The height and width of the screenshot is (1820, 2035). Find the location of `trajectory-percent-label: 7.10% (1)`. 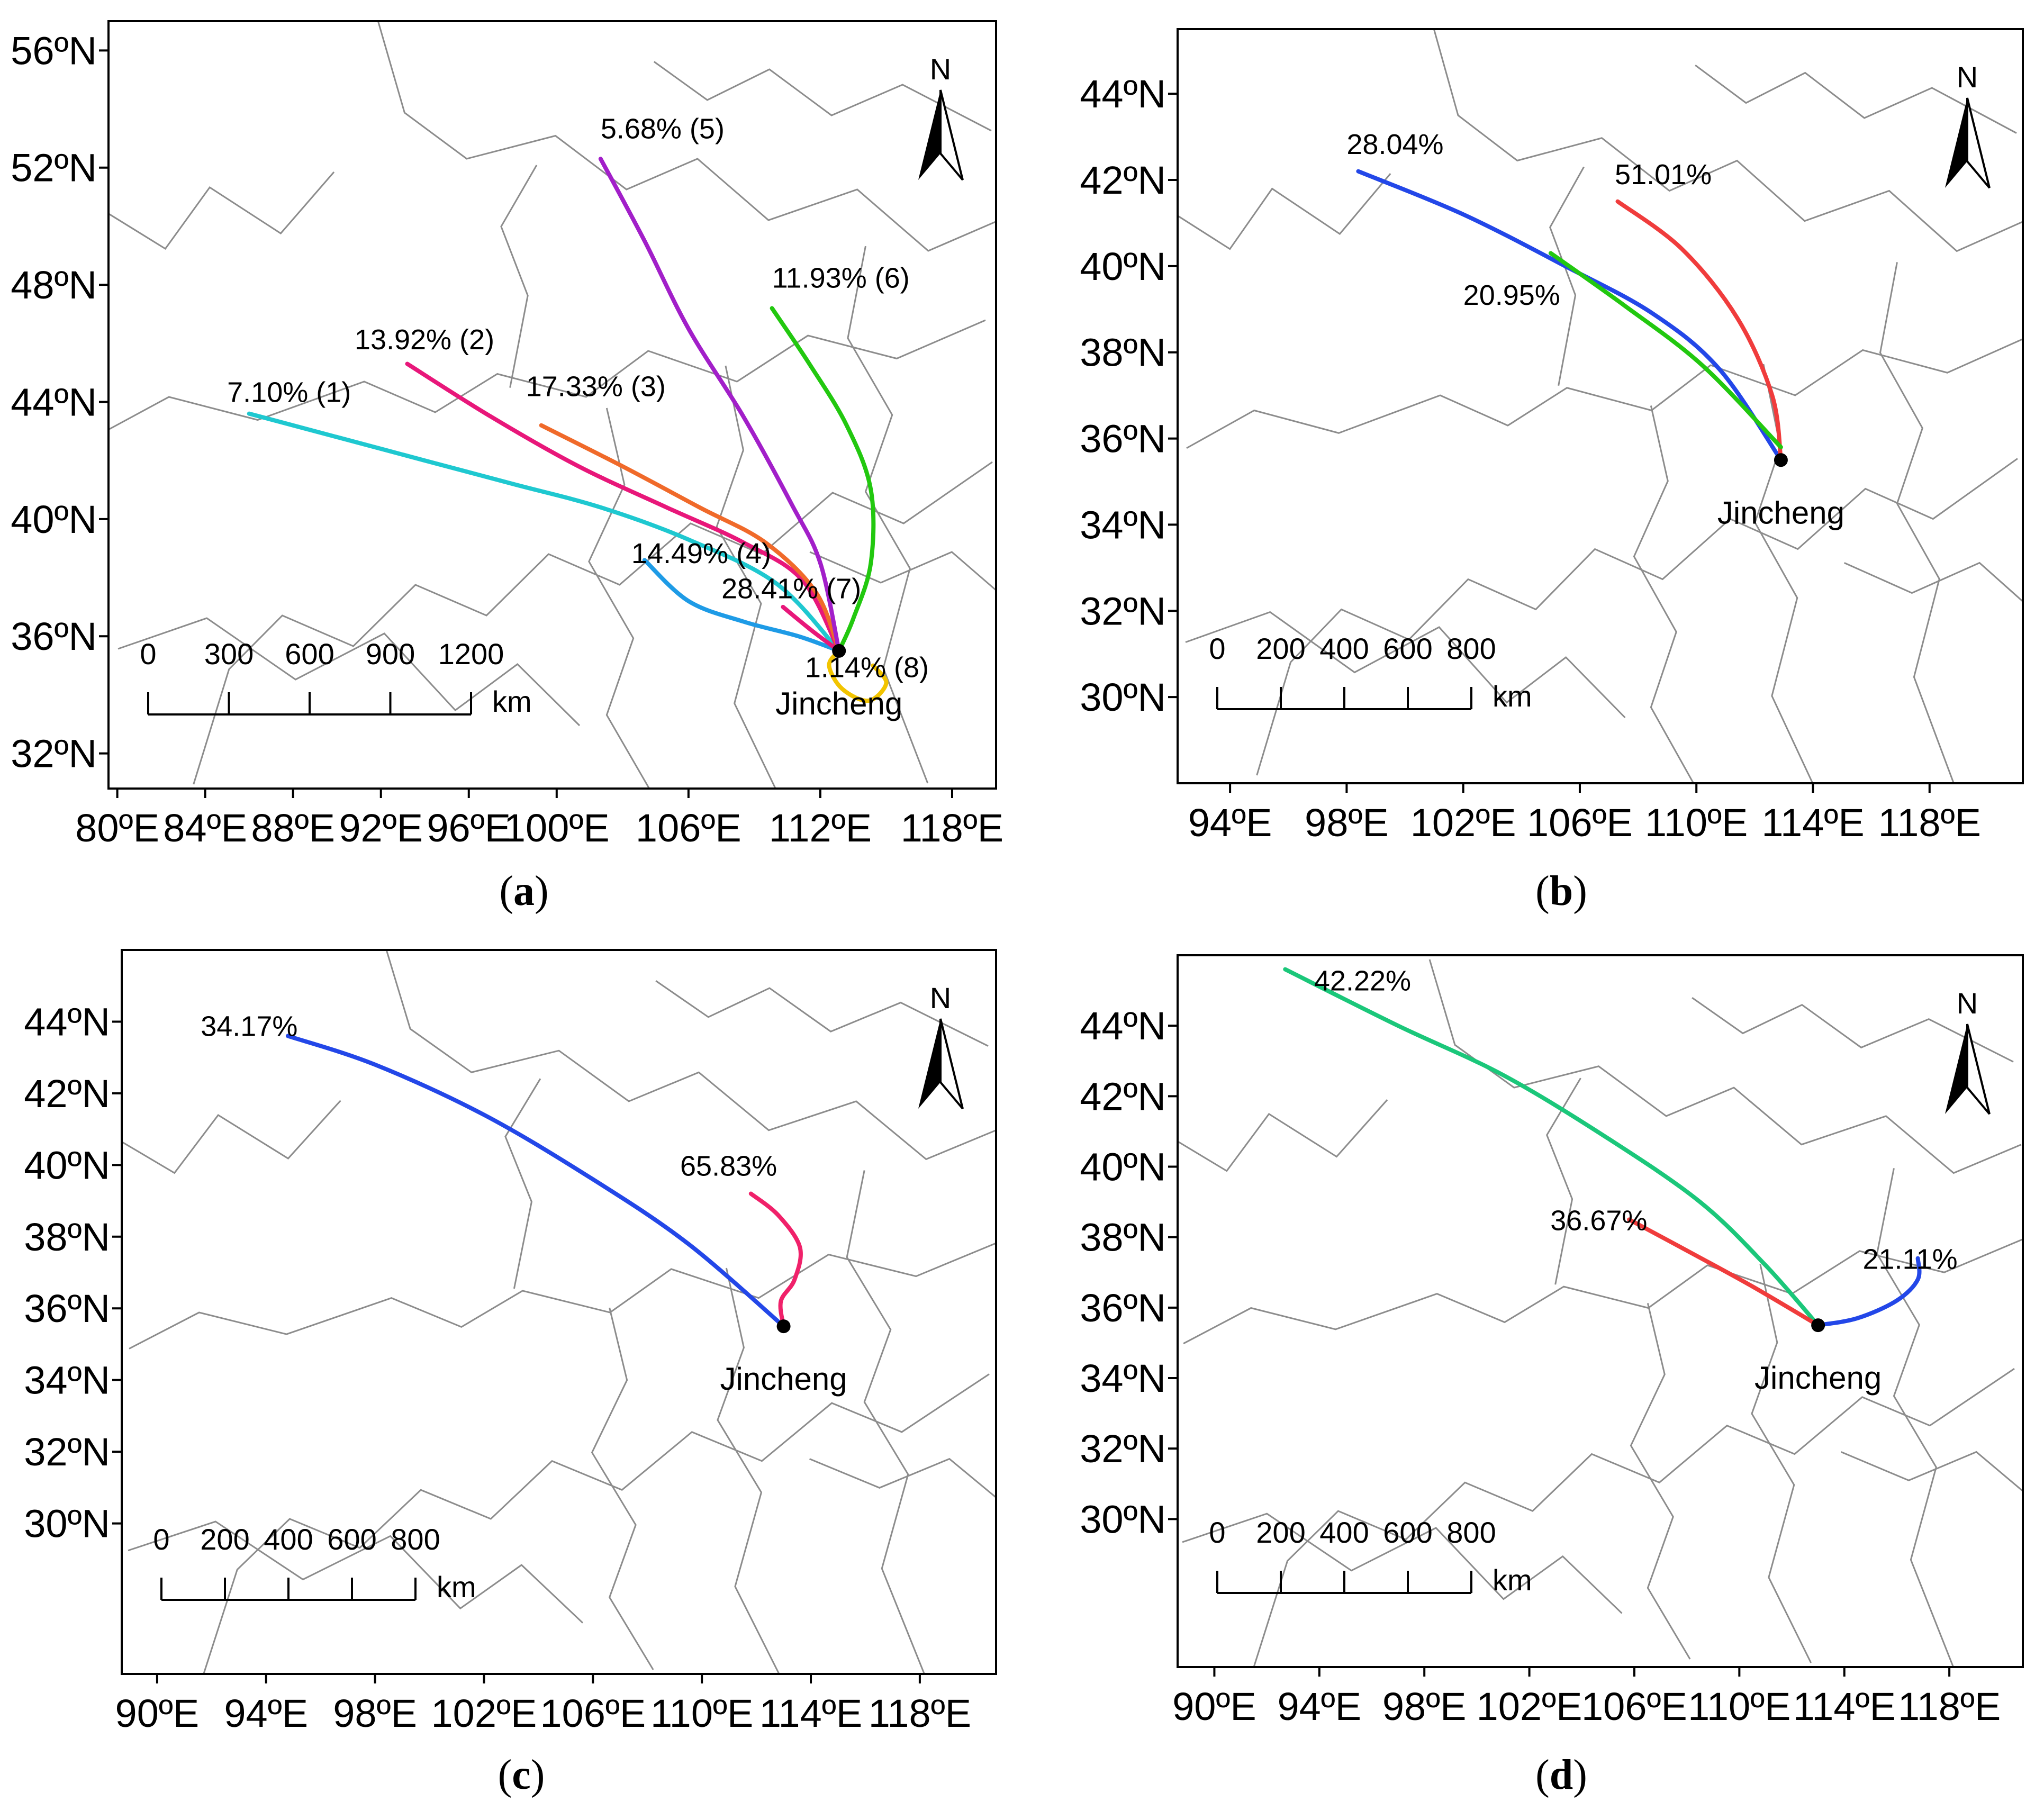

trajectory-percent-label: 7.10% (1) is located at coordinates (289, 392).